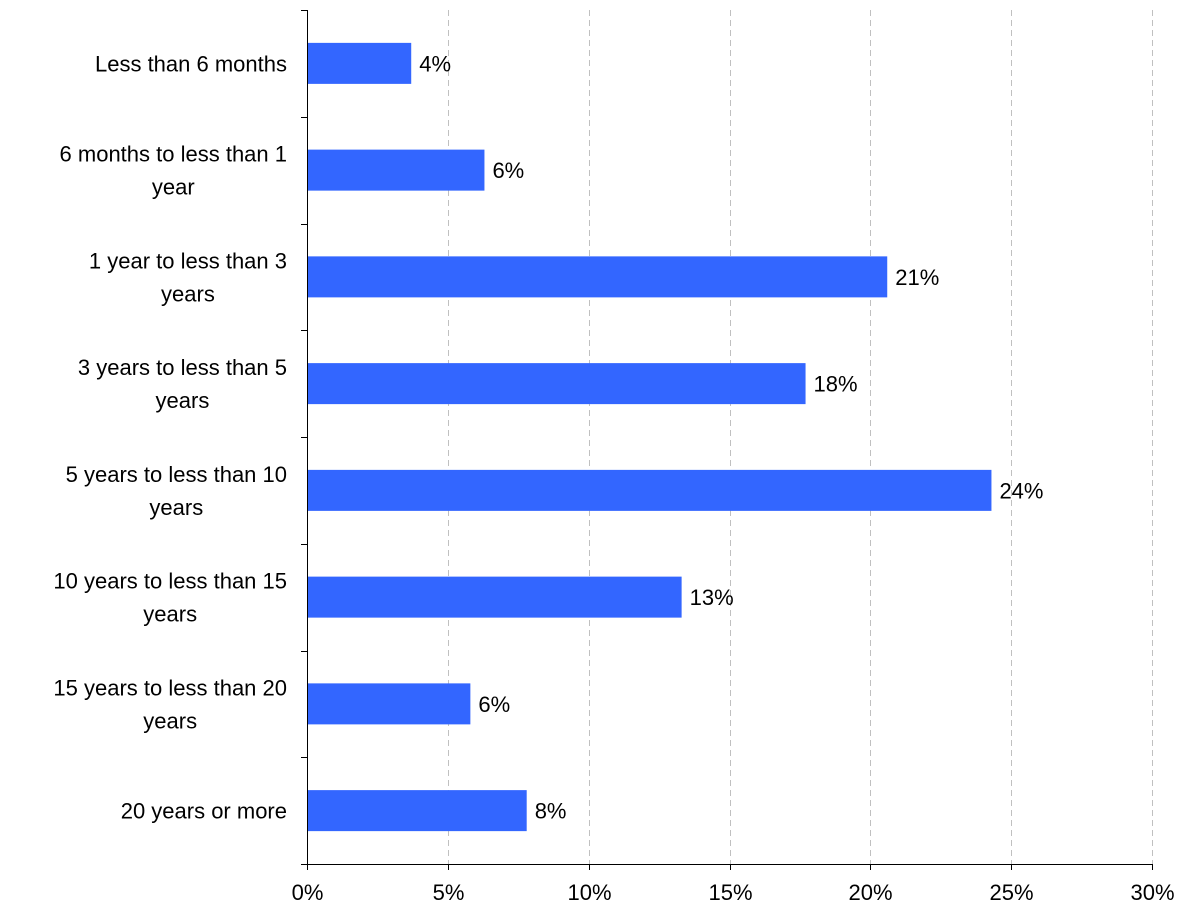 This screenshot has height=912, width=1182. I want to click on data-label: 24%, so click(1021, 490).